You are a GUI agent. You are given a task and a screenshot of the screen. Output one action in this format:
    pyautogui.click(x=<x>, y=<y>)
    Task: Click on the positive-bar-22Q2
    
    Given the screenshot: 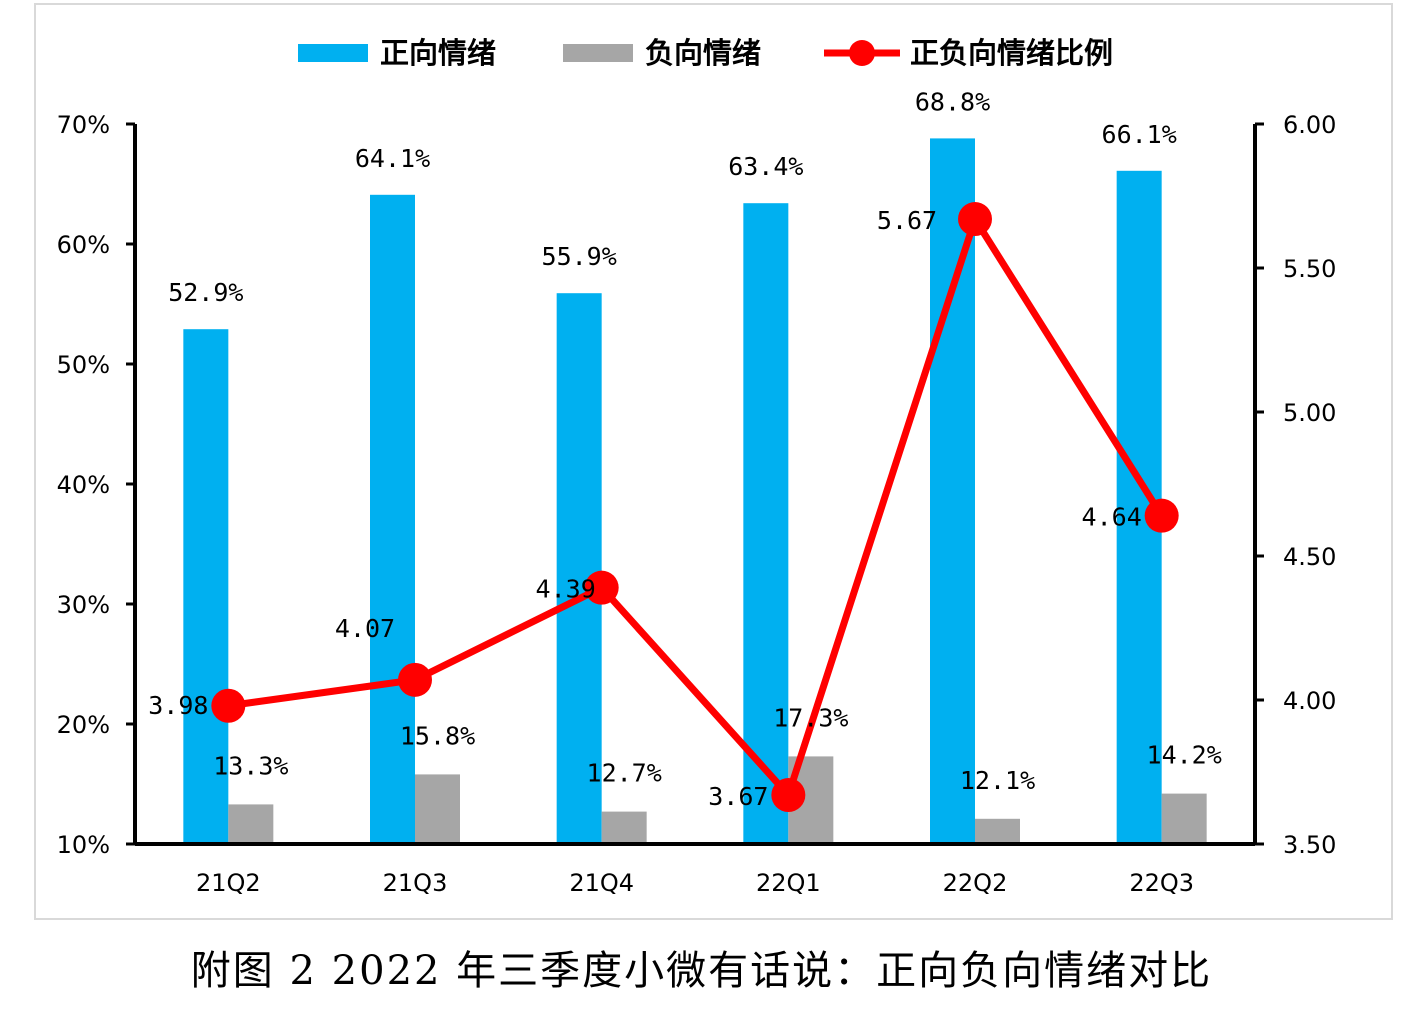 What is the action you would take?
    pyautogui.click(x=952, y=491)
    